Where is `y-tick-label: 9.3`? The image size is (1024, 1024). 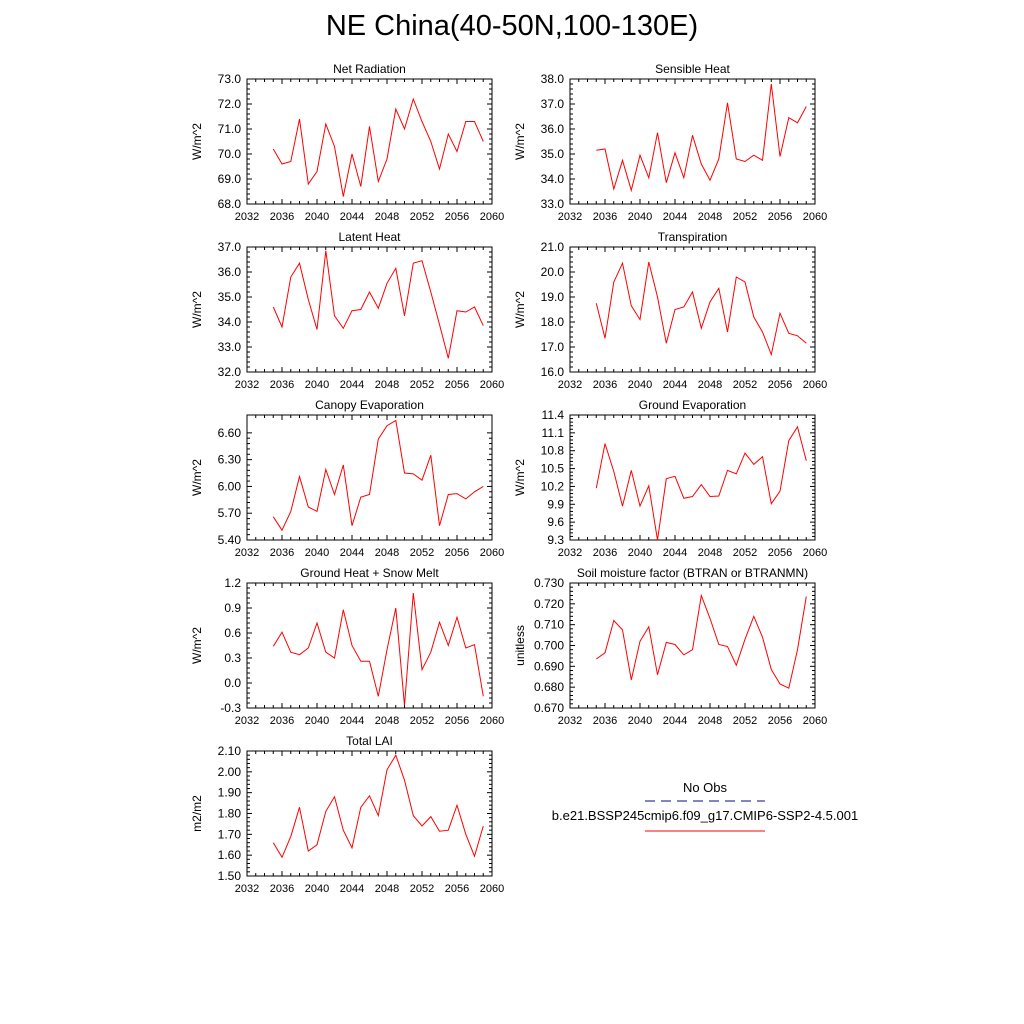
y-tick-label: 9.3 is located at coordinates (555, 540).